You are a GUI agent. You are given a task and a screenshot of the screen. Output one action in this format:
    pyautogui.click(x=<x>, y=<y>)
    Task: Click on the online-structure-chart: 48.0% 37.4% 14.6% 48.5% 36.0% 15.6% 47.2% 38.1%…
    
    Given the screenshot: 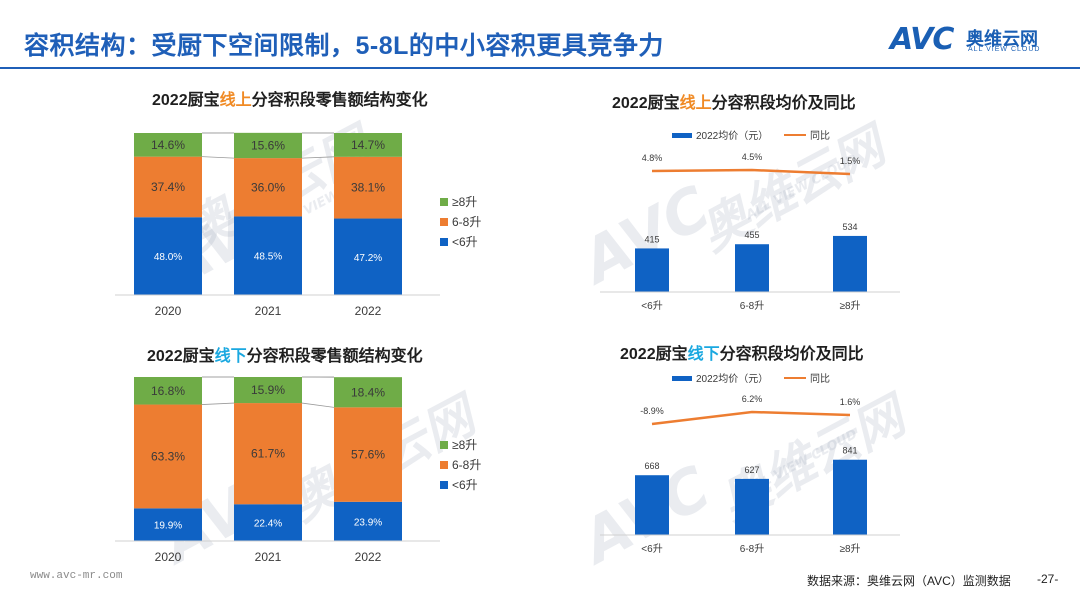 What is the action you would take?
    pyautogui.click(x=298, y=225)
    